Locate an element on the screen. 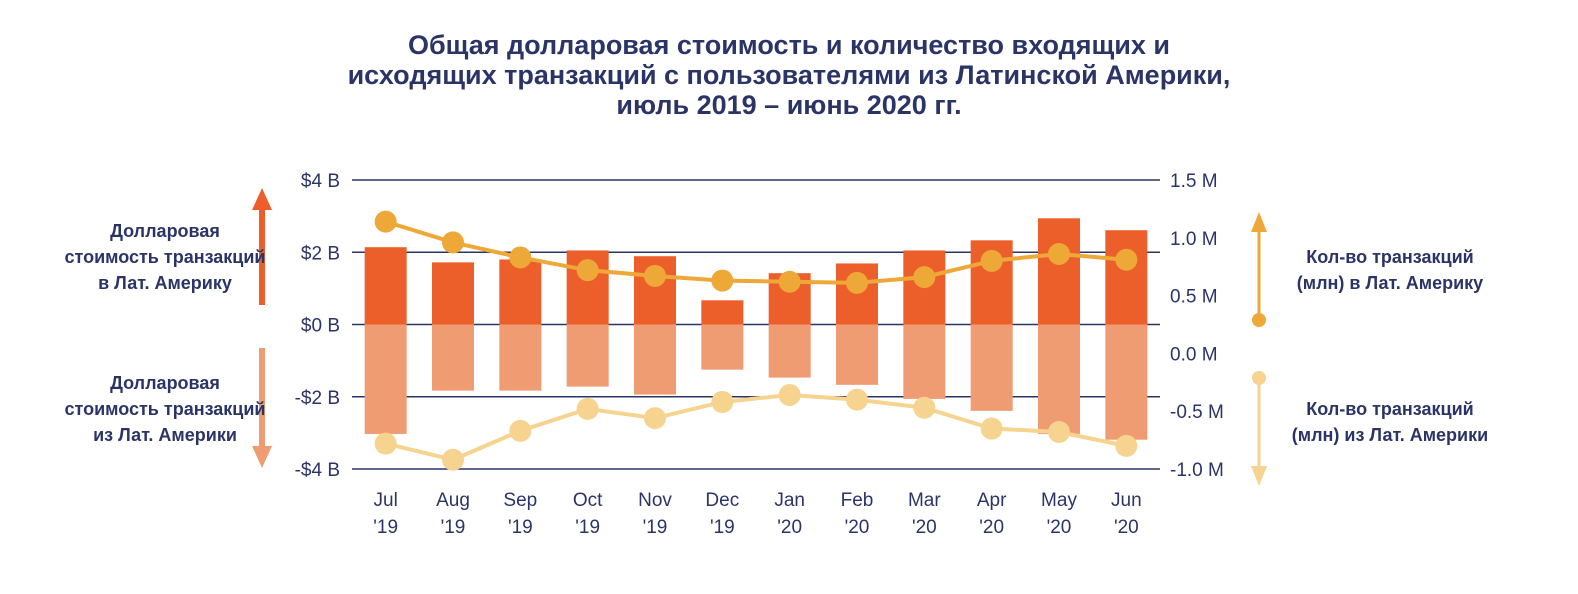  left-tick-label: $2 B is located at coordinates (320, 253).